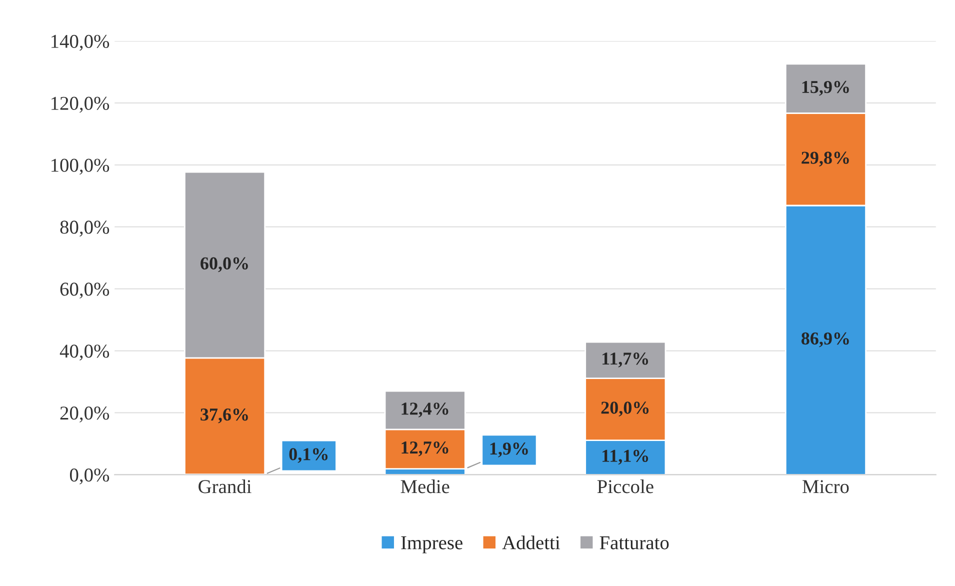 The width and height of the screenshot is (955, 586). Describe the element at coordinates (625, 487) in the screenshot. I see `x-tick-label: Piccole` at that location.